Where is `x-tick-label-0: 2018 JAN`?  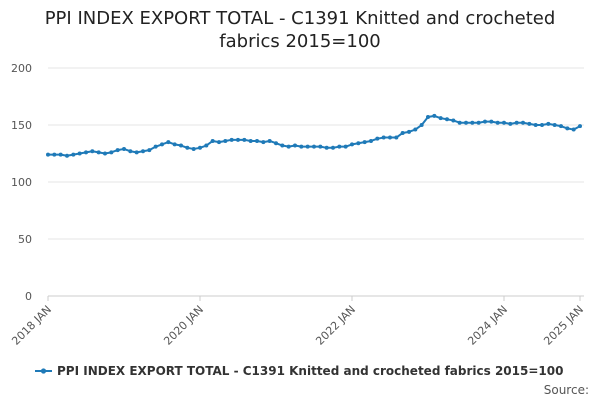 x-tick-label-0: 2018 JAN is located at coordinates (31, 325).